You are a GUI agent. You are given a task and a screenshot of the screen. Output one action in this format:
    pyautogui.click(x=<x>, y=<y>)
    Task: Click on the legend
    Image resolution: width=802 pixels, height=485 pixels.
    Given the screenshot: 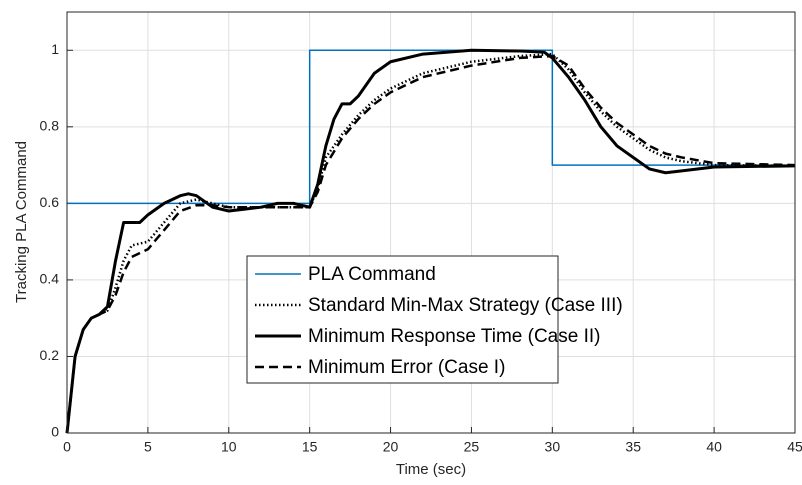 What is the action you would take?
    pyautogui.click(x=402, y=319)
    